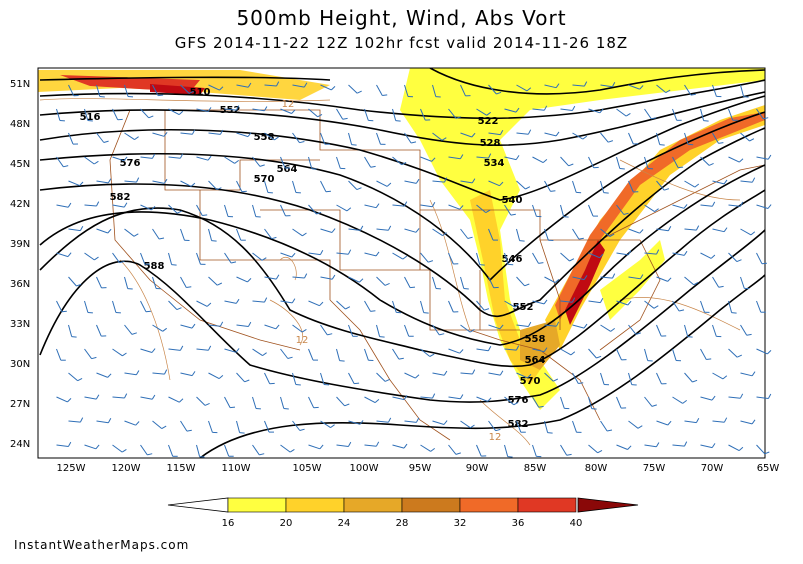  I want to click on height-label: 516, so click(90, 117).